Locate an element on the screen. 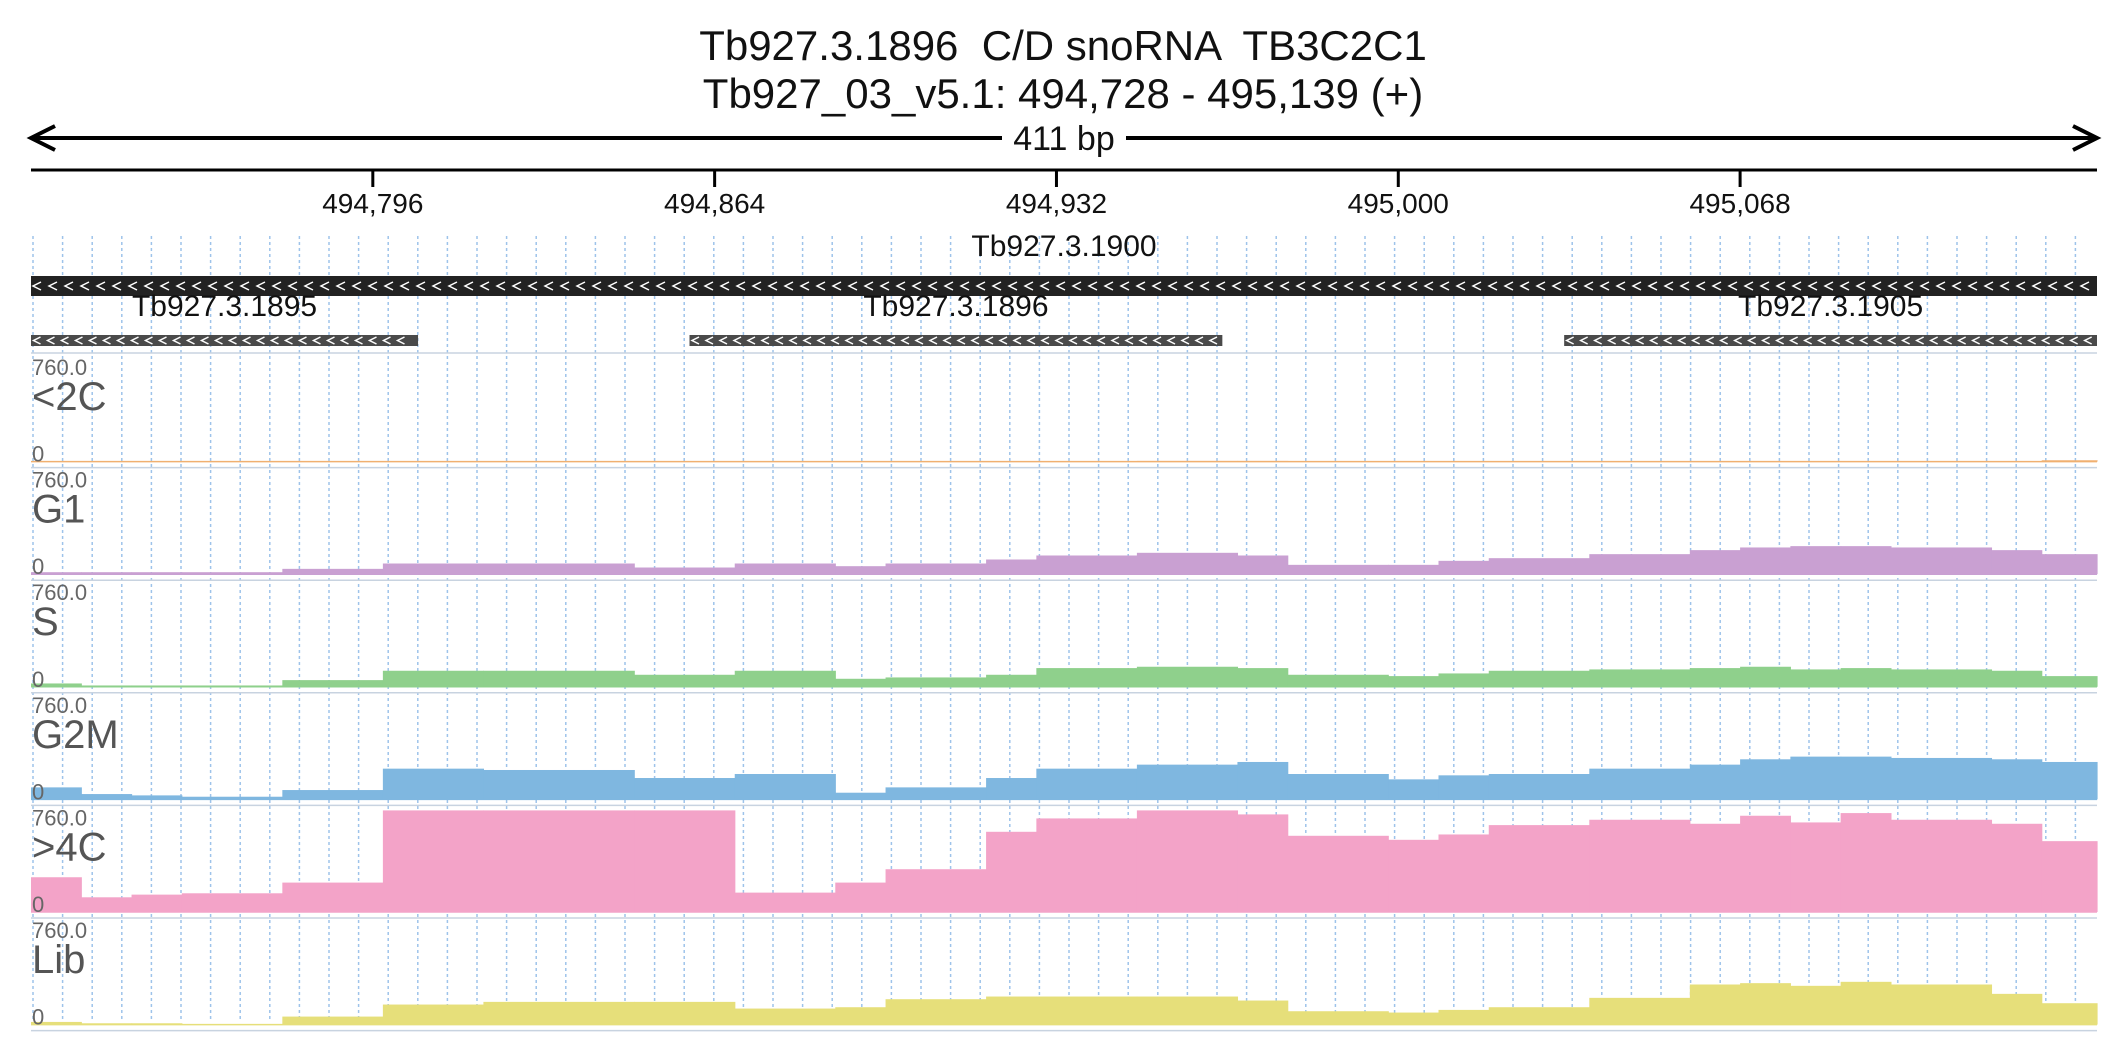 This screenshot has height=1058, width=2126. track-name: Lib is located at coordinates (58, 960).